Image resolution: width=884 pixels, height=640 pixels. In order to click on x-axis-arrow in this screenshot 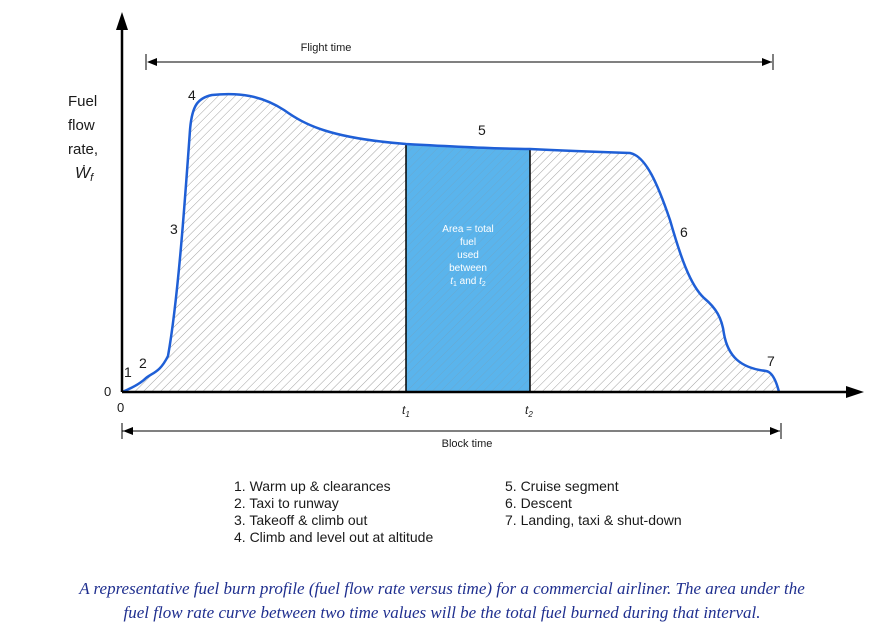, I will do `click(855, 392)`.